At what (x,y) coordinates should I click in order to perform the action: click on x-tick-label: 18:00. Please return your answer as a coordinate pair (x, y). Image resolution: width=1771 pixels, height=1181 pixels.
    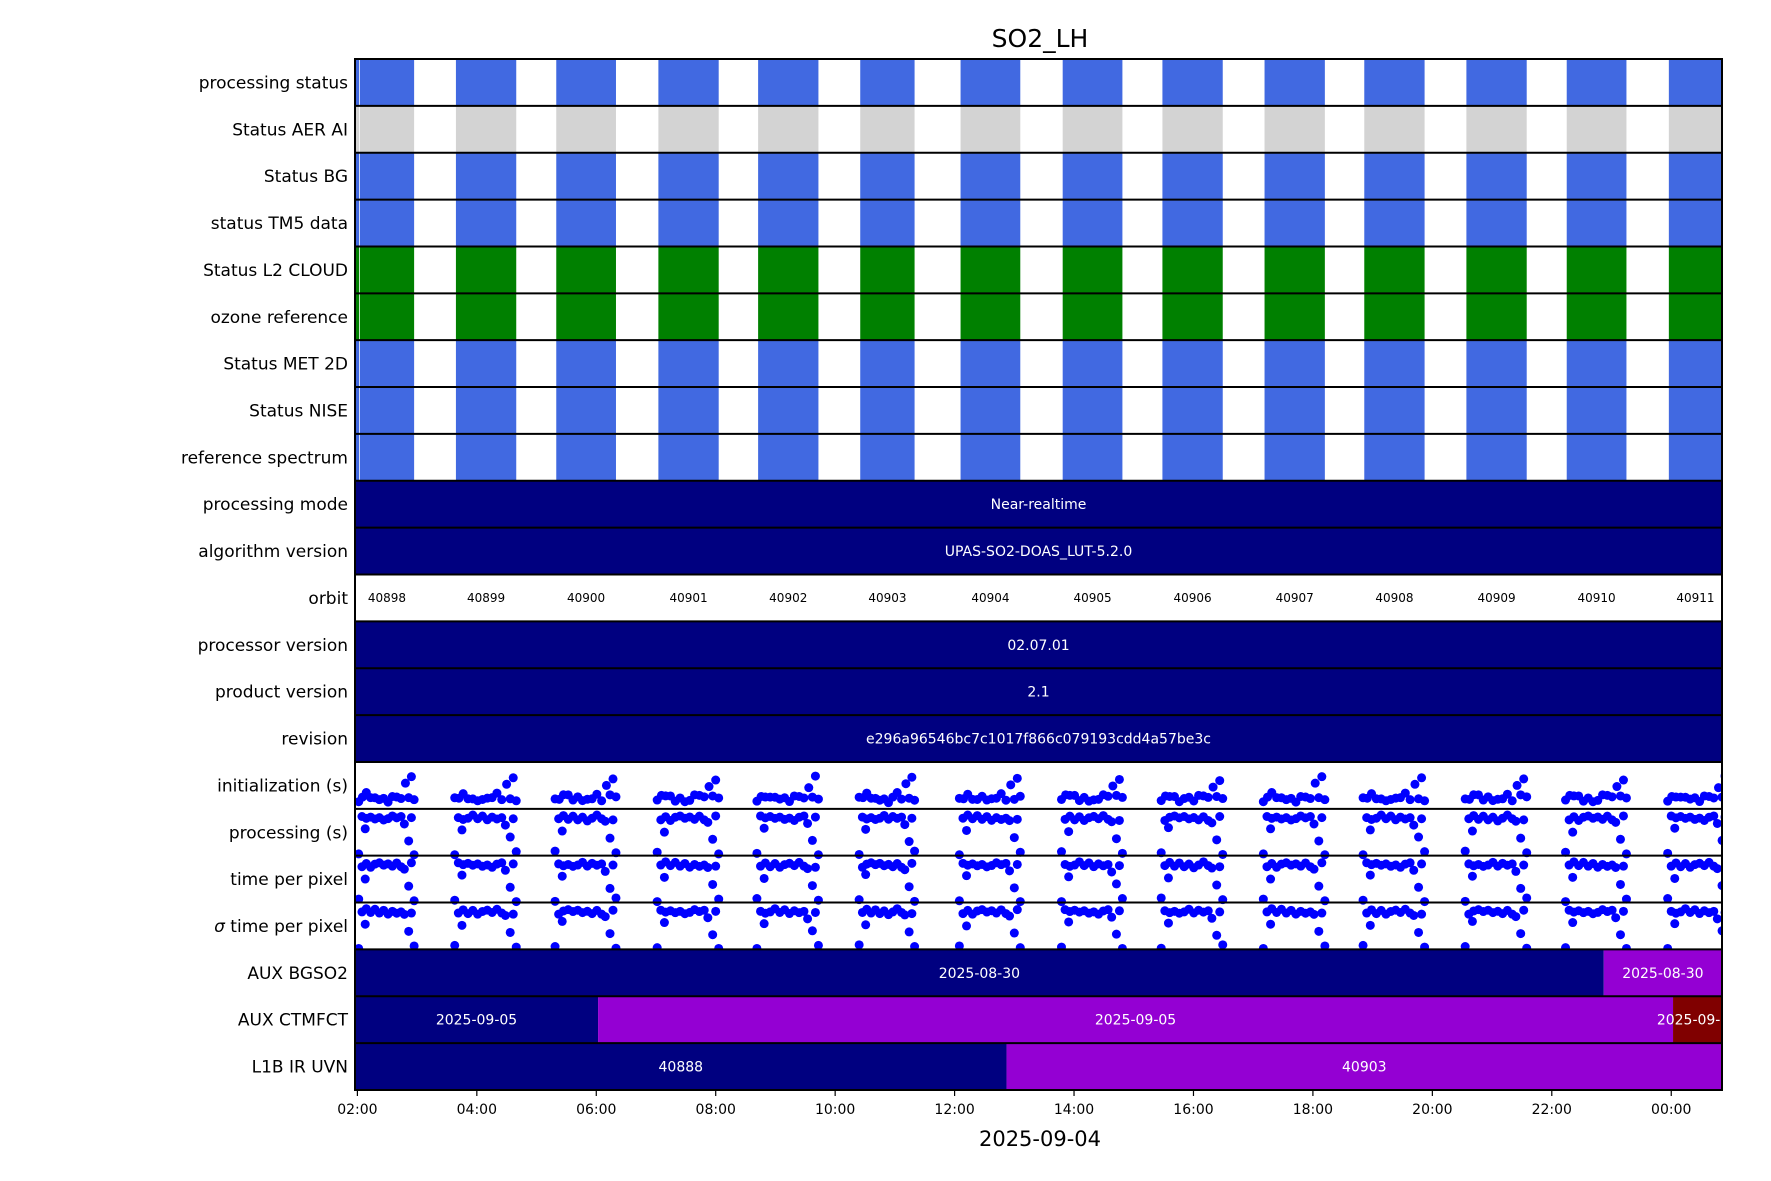
    Looking at the image, I should click on (1313, 1110).